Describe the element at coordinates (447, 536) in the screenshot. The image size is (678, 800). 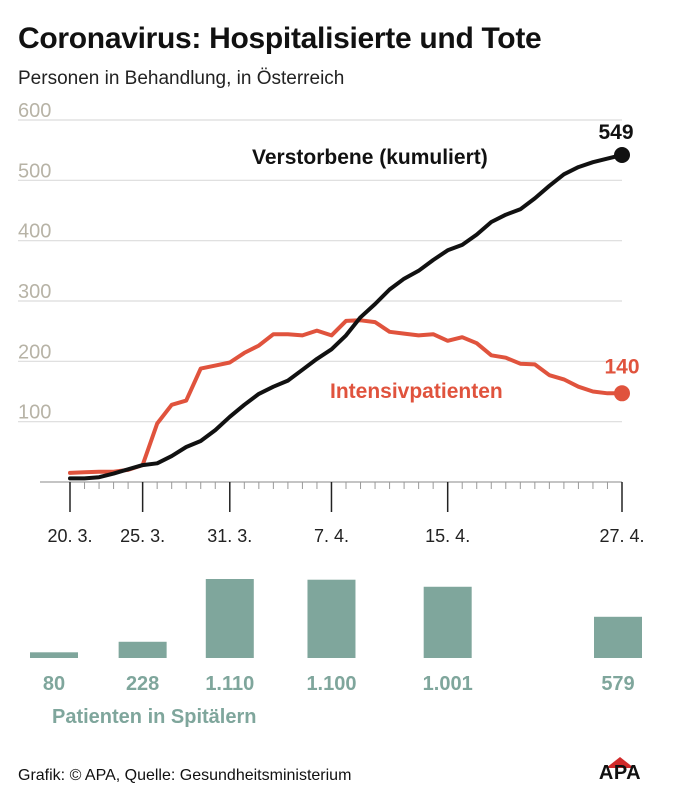
I see `x-tick-label: 15. 4.` at that location.